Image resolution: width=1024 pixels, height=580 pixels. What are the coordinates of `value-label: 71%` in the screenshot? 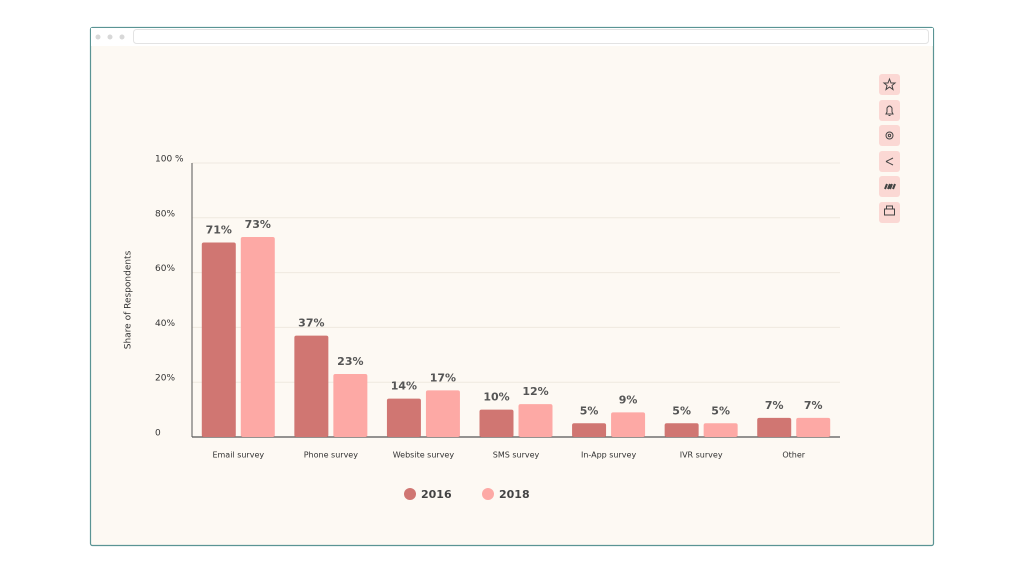 It's located at (219, 229).